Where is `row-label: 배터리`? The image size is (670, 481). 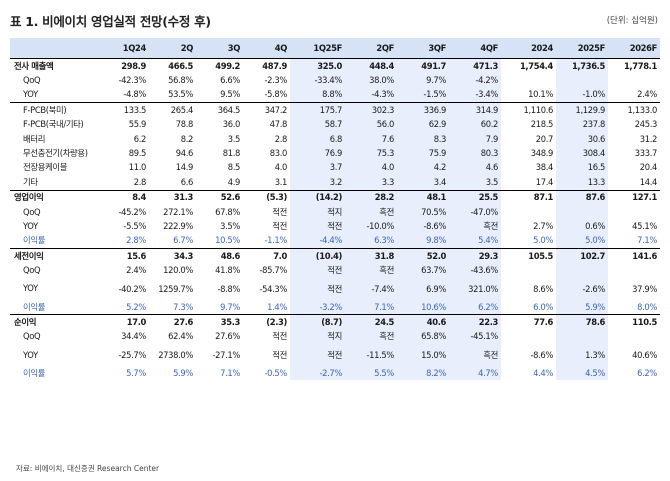 row-label: 배터리 is located at coordinates (34, 138).